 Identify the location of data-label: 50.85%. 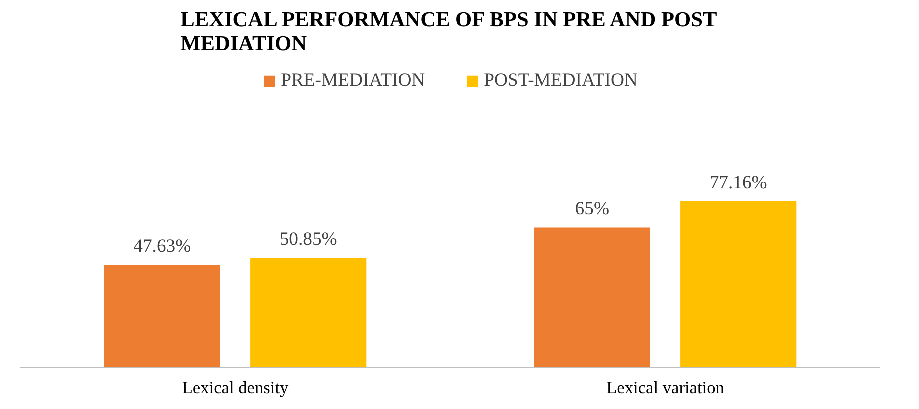
(309, 239).